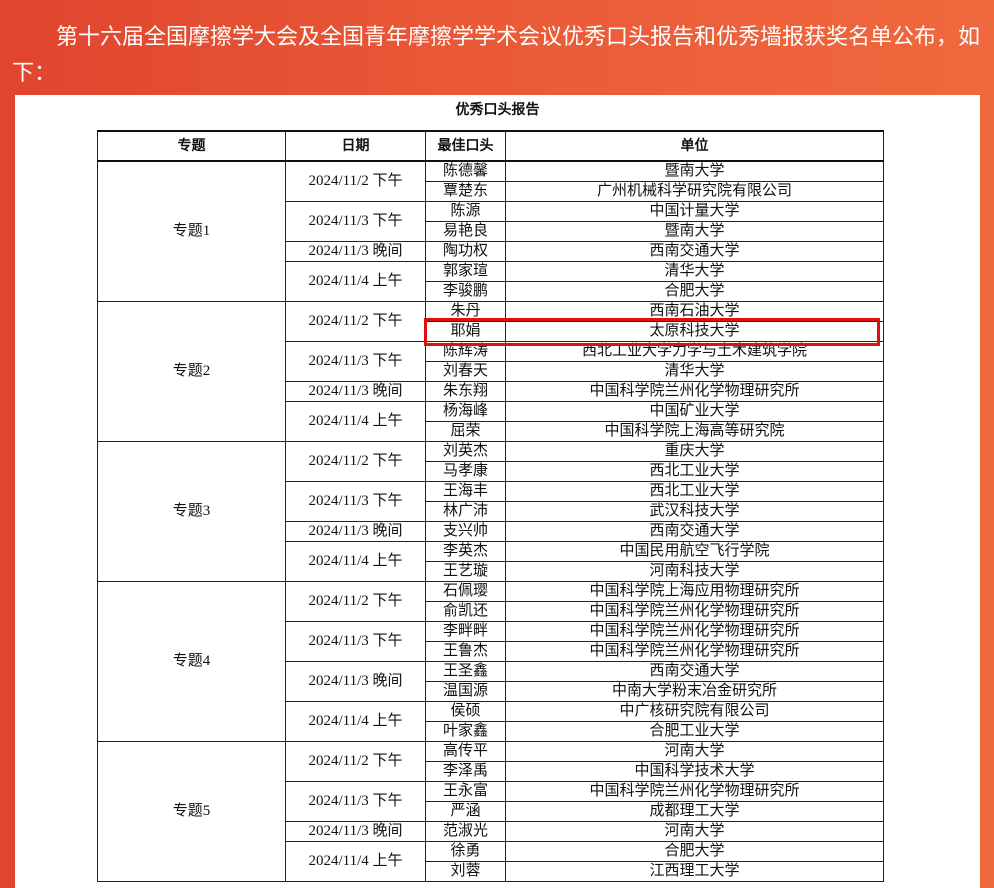 The width and height of the screenshot is (994, 888). What do you see at coordinates (694, 511) in the screenshot?
I see `unit-cell: 武汉科技大学` at bounding box center [694, 511].